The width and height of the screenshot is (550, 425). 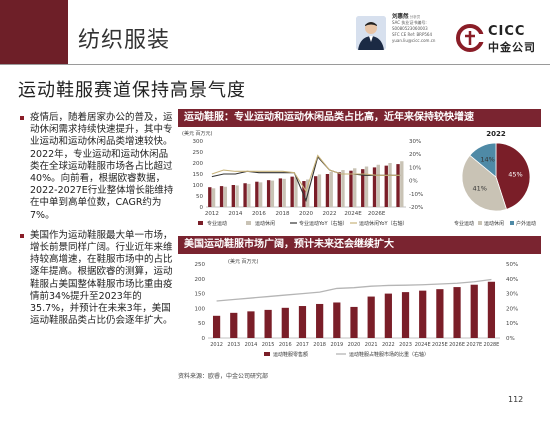 I want to click on x-tick-label: 2027E, so click(x=474, y=345).